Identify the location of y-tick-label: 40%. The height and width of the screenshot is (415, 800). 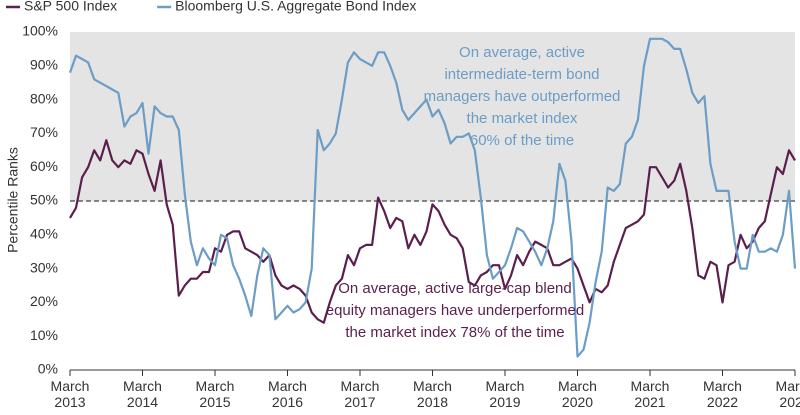
(44, 234).